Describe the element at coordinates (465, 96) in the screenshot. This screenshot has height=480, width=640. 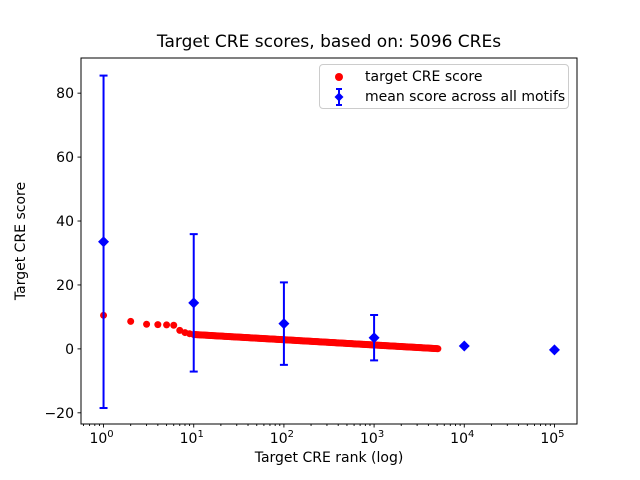
I see `legend-label: mean score across all motifs` at that location.